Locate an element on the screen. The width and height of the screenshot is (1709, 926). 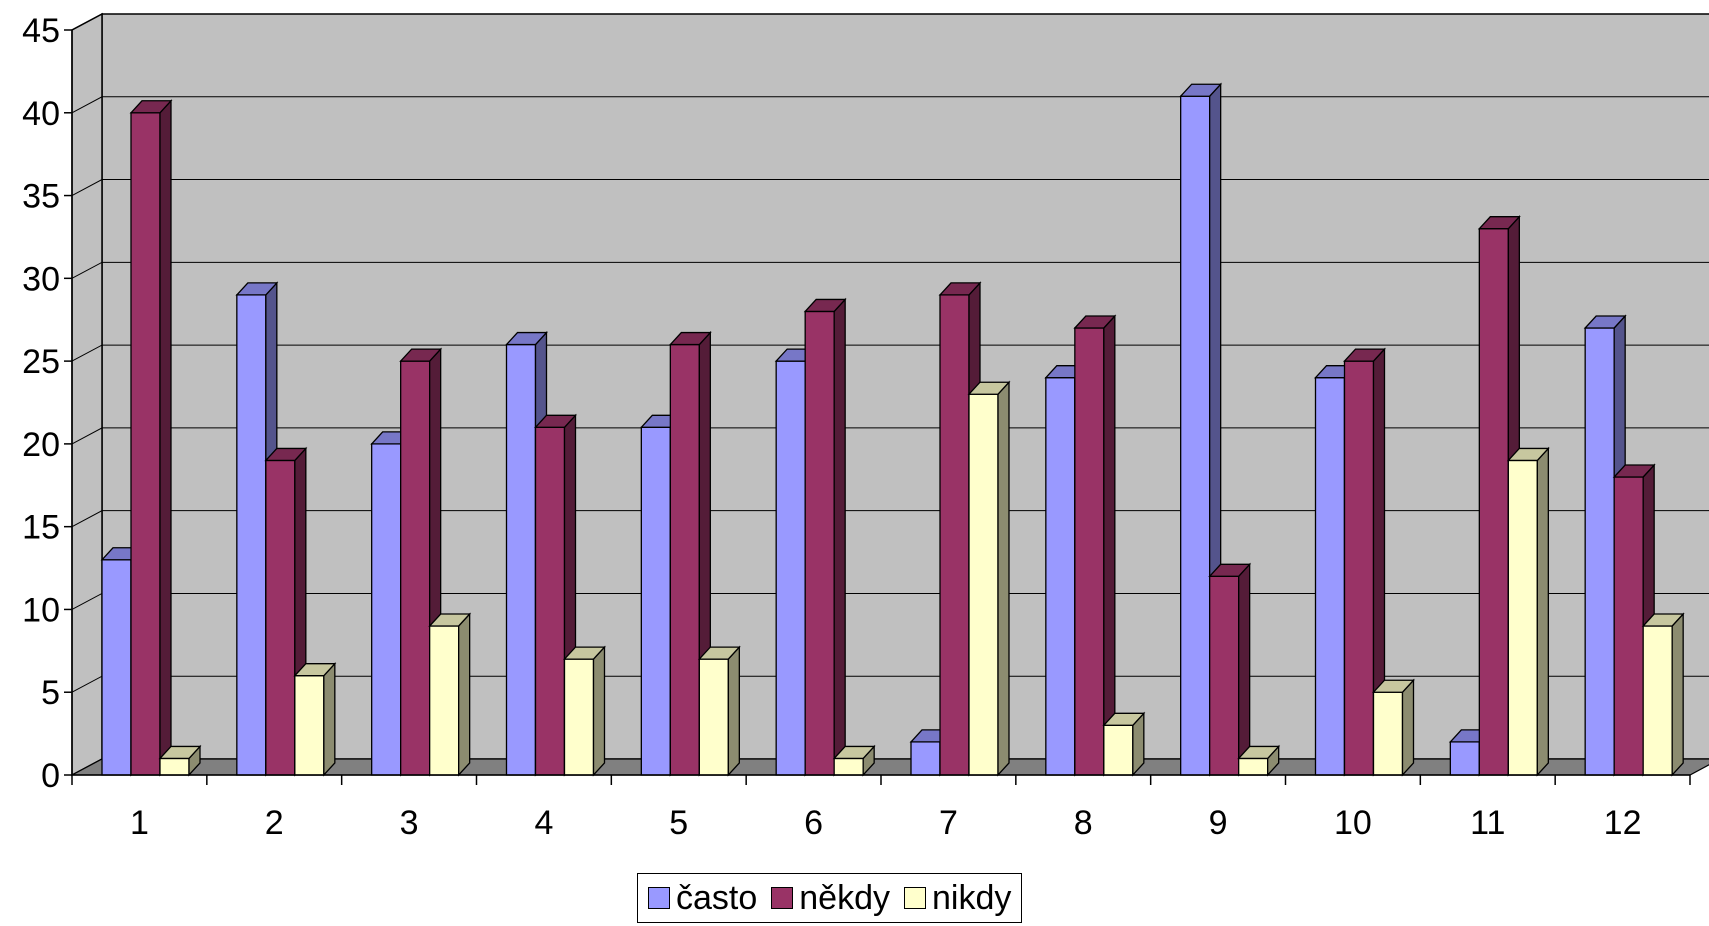
x-tick-label: 6 is located at coordinates (813, 823).